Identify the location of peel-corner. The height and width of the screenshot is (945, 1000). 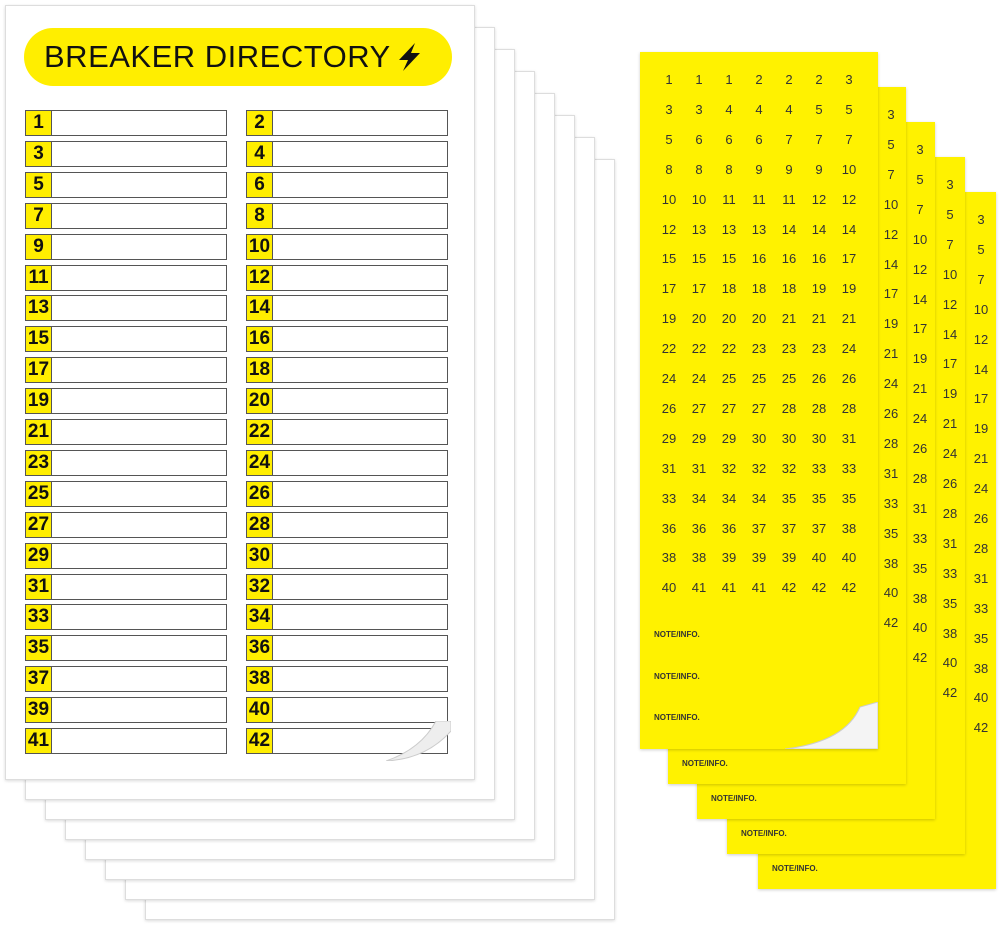
(831, 725).